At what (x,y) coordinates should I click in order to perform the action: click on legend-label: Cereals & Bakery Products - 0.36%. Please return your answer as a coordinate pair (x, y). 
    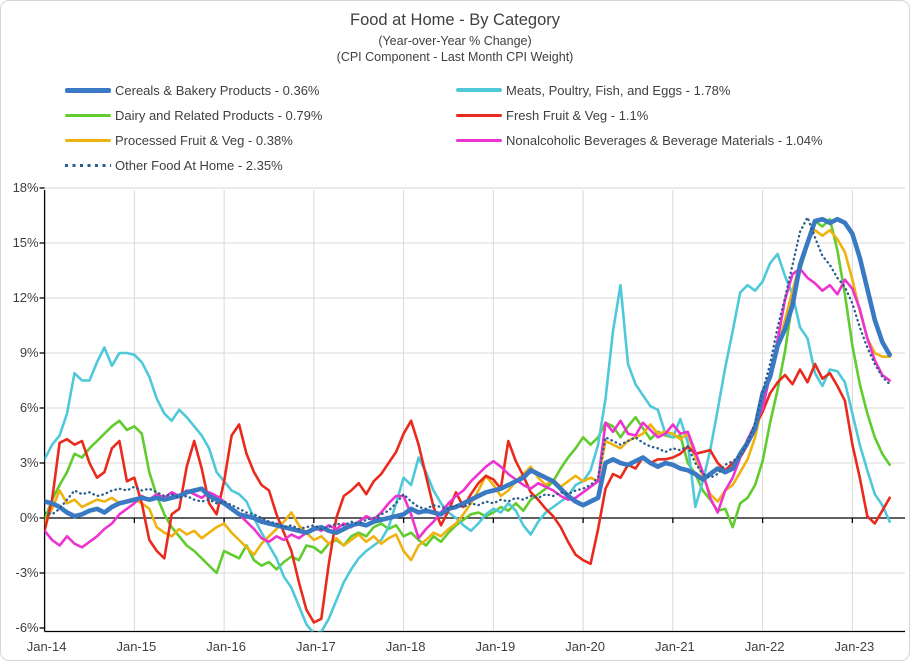
    Looking at the image, I should click on (217, 90).